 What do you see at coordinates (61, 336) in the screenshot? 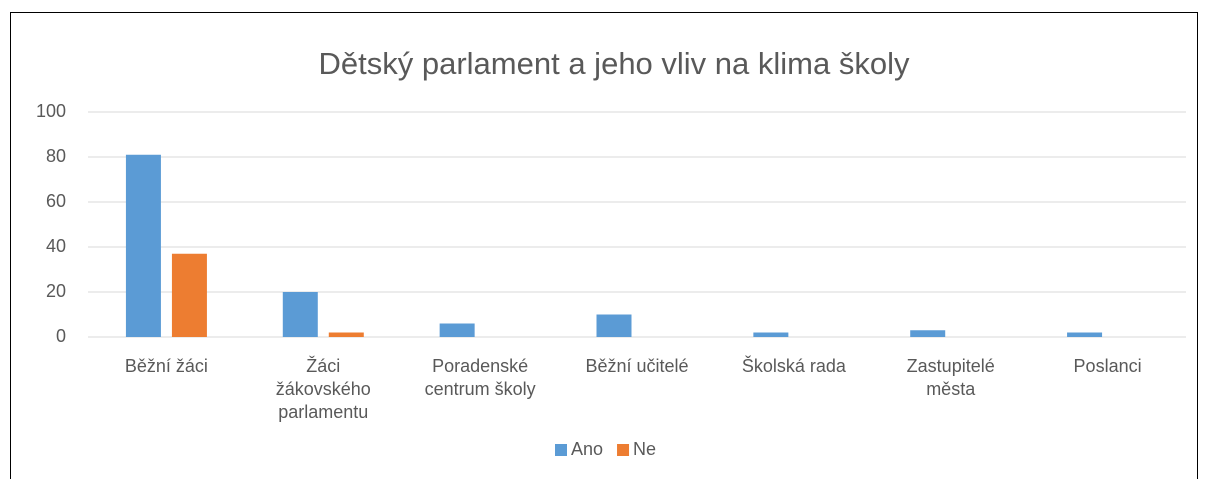
I see `y-tick-label: 0` at bounding box center [61, 336].